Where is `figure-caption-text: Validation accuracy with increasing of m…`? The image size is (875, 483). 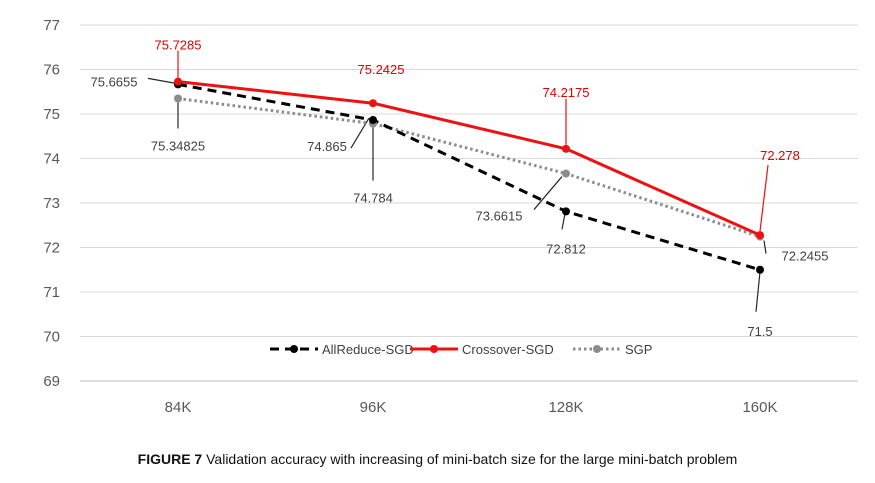 figure-caption-text: Validation accuracy with increasing of m… is located at coordinates (470, 459).